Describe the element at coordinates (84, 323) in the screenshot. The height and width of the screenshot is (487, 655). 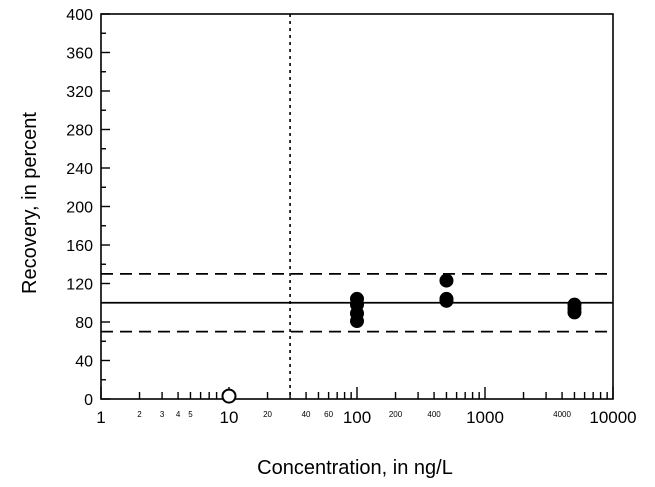
I see `y-tick-label: 80` at that location.